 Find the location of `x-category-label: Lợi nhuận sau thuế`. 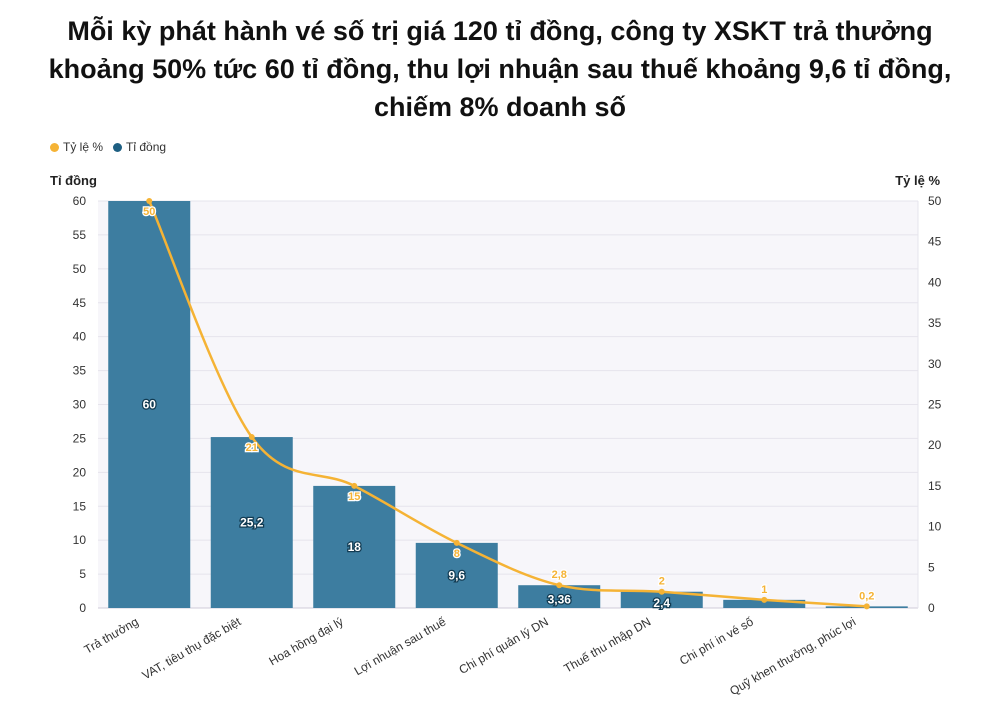

x-category-label: Lợi nhuận sau thuế is located at coordinates (400, 646).